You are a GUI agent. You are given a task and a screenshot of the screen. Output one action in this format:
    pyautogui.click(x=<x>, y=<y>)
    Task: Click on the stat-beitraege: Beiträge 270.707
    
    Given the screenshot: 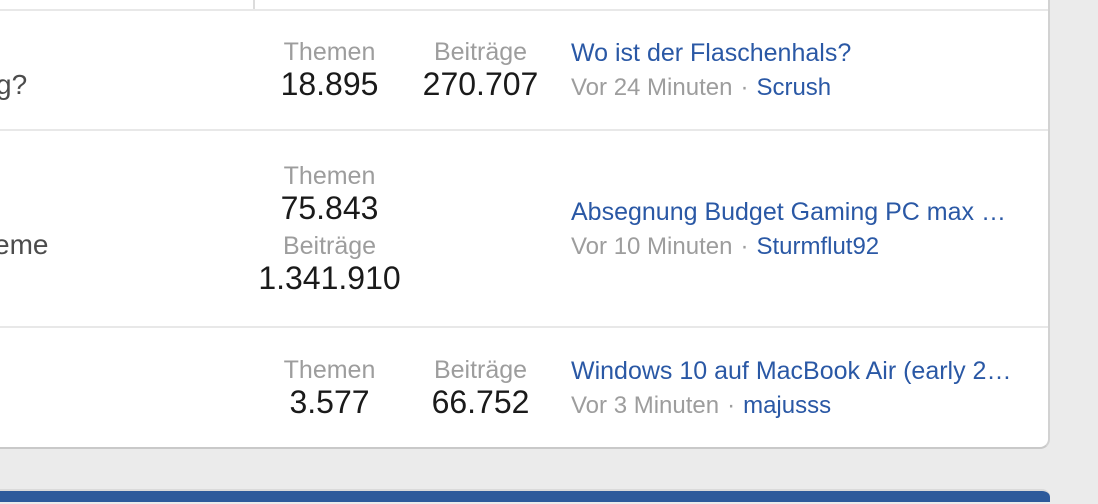 What is the action you would take?
    pyautogui.click(x=480, y=70)
    